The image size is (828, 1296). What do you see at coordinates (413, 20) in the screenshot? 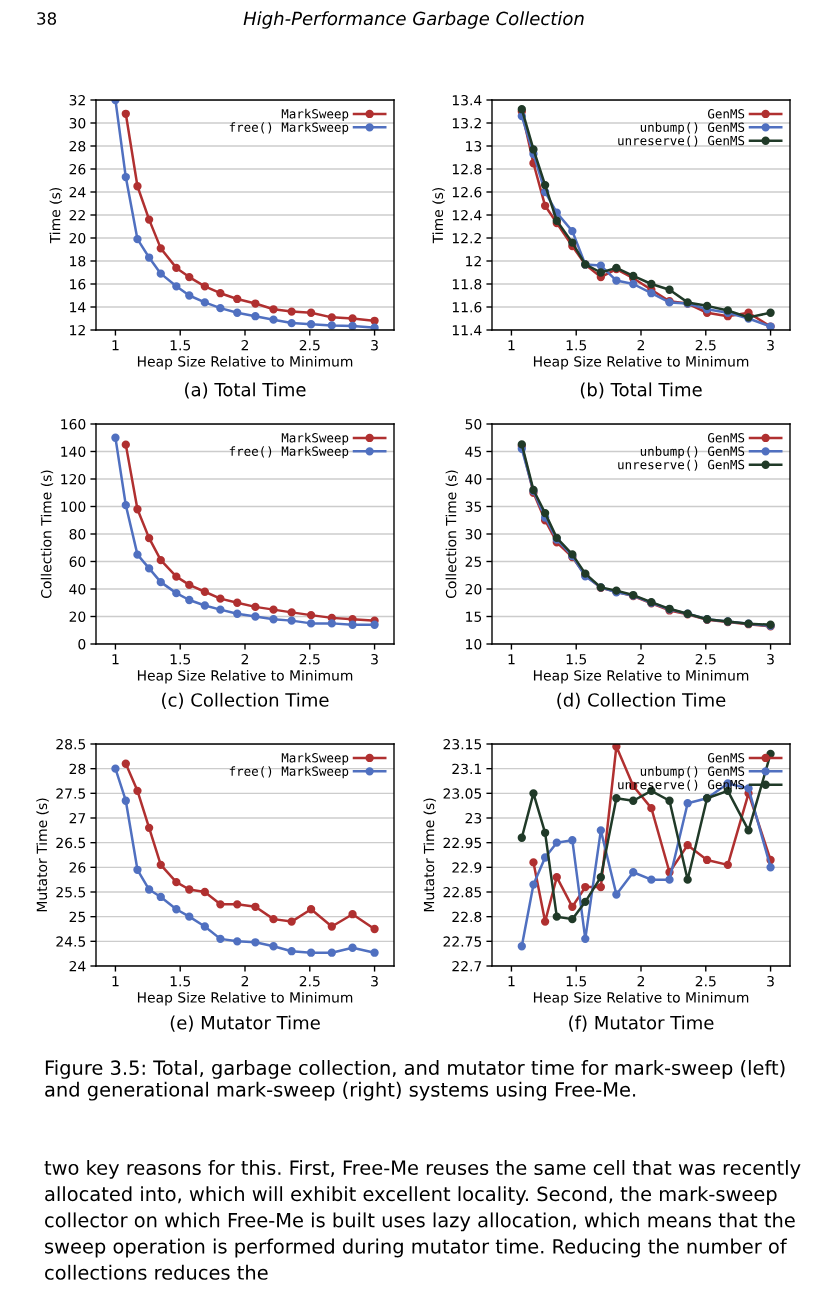
I see `text: High-Performance Garbage Collection` at bounding box center [413, 20].